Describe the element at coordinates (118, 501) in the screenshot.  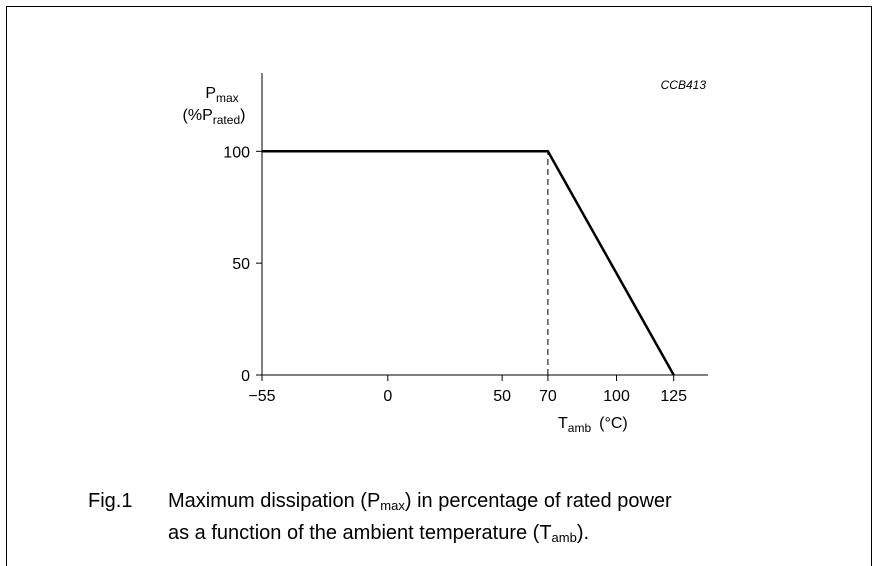
I see `caption-number: Fig.1` at that location.